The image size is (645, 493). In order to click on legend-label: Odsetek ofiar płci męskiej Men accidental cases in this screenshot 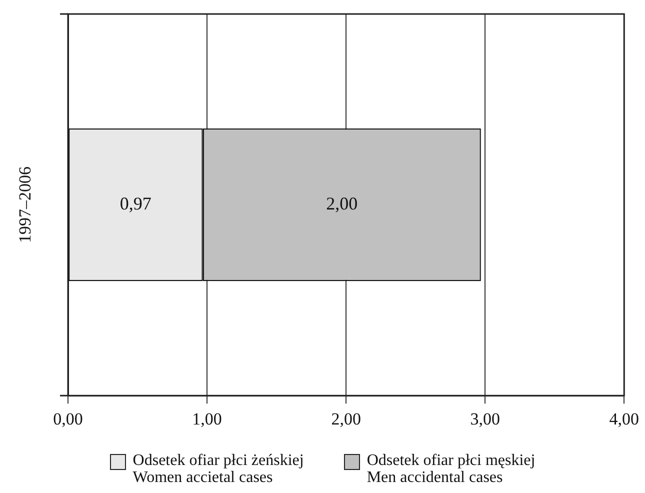, I will do `click(451, 469)`.